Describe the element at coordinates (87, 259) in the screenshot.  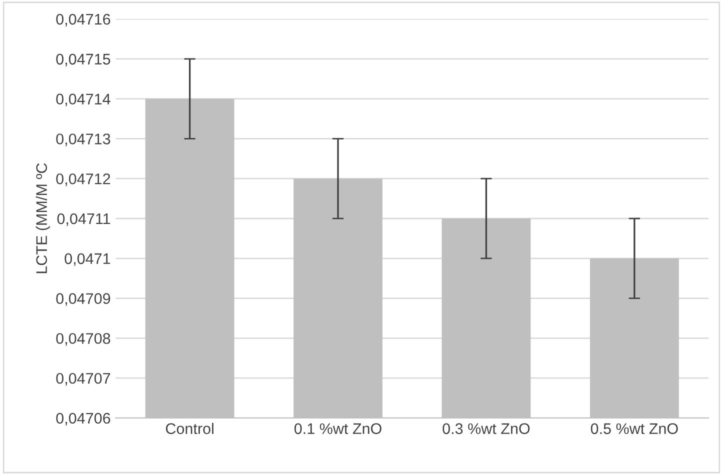
I see `y-tick-label: 0,0471` at that location.